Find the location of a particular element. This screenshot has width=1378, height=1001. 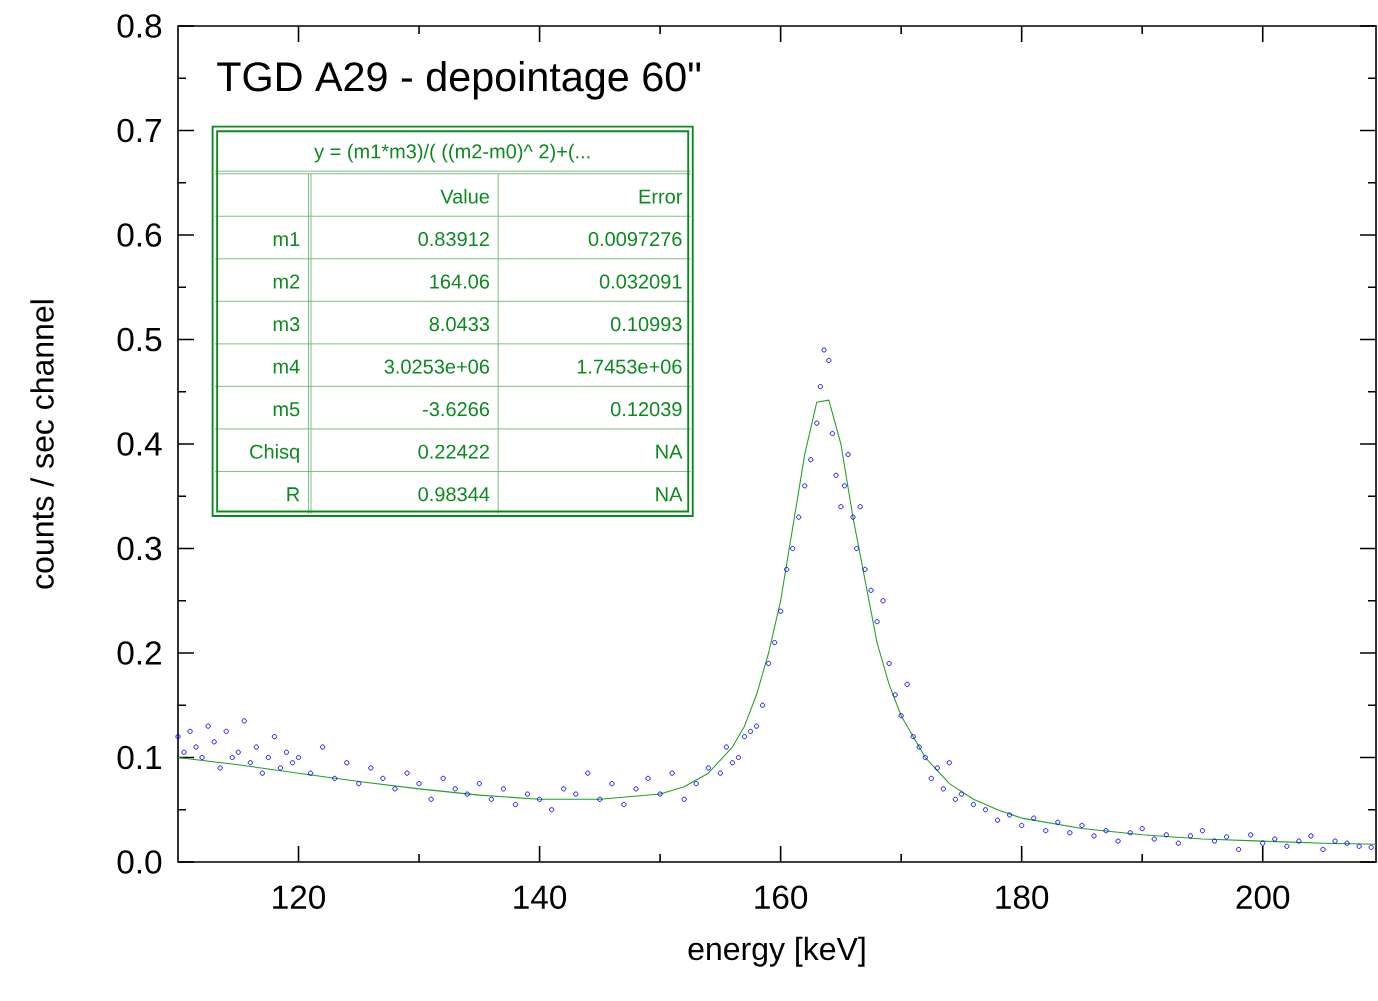

y-tick-label: 0.6 is located at coordinates (139, 235).